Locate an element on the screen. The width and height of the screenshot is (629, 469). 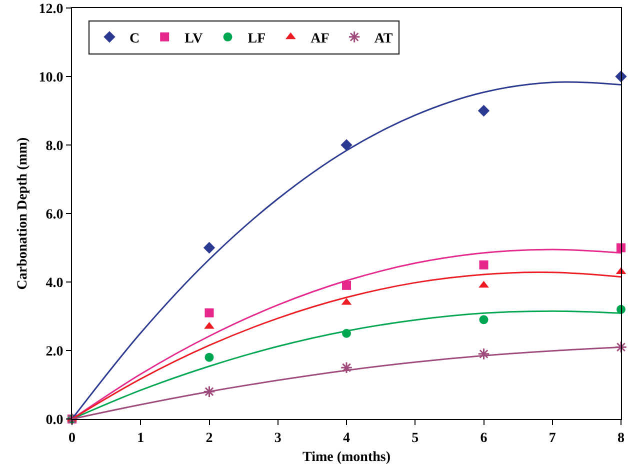
y-tick-label: 6.0 is located at coordinates (55, 214).